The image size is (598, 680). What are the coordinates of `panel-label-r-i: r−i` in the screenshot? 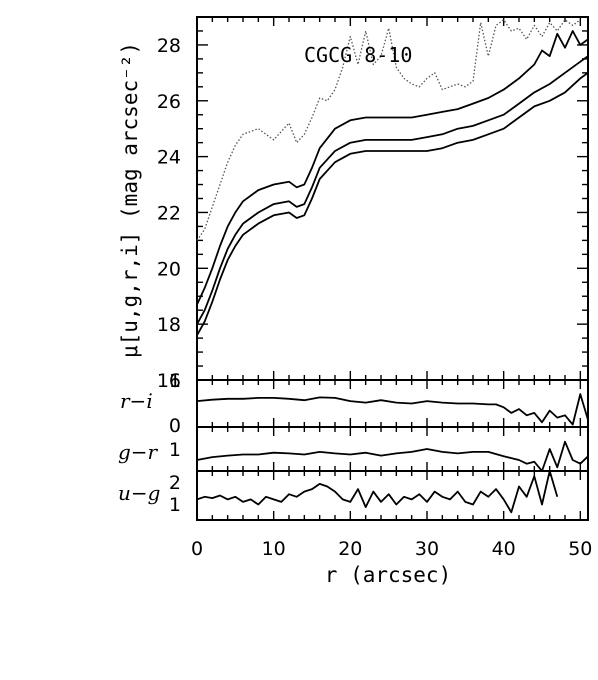 It's located at (136, 401).